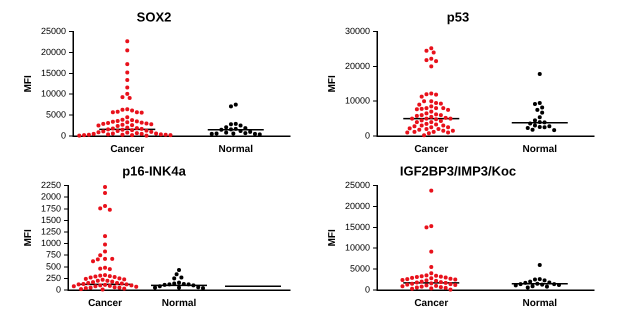 This screenshot has height=320, width=620. I want to click on y-tick-label: 2000, so click(51, 197).